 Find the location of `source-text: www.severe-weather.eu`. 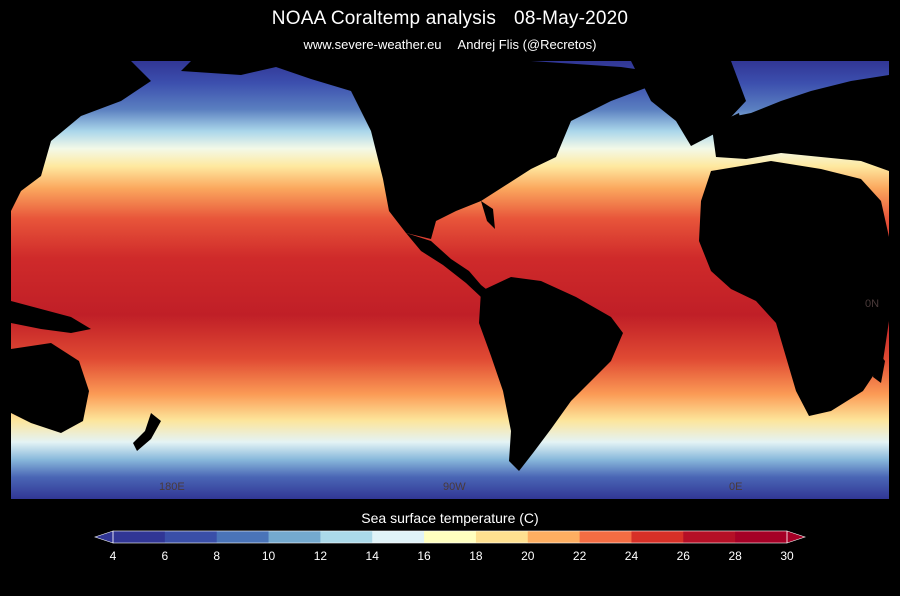

source-text: www.severe-weather.eu is located at coordinates (372, 44).